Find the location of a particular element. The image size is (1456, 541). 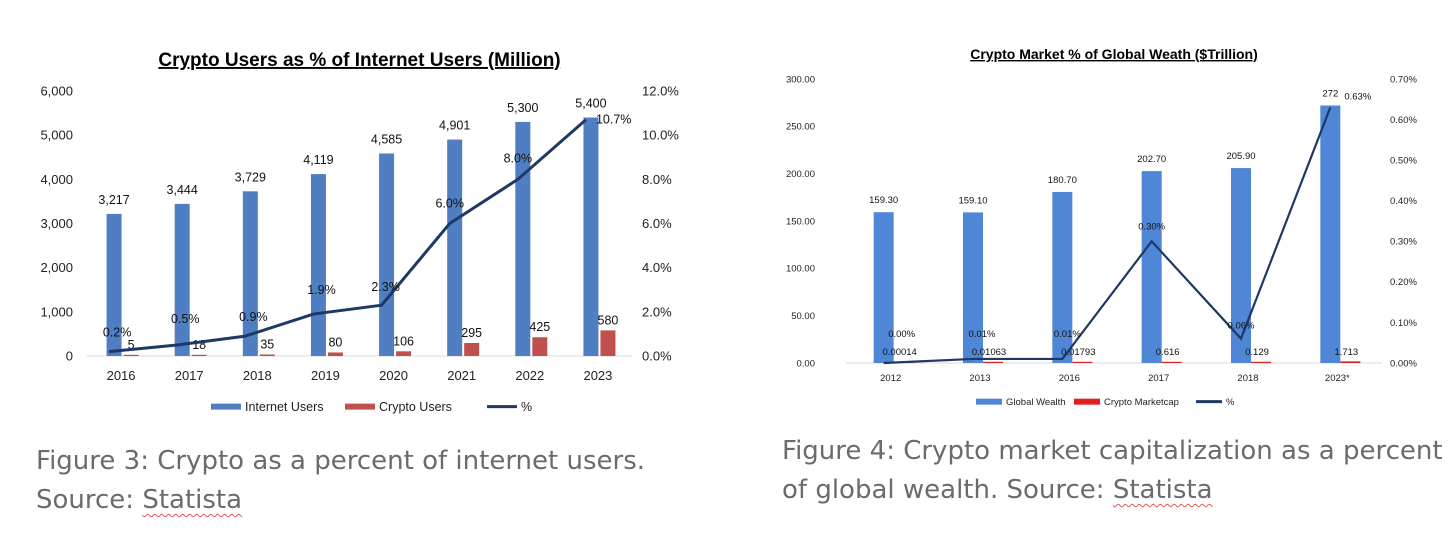

data-label: 4,901 is located at coordinates (454, 126).